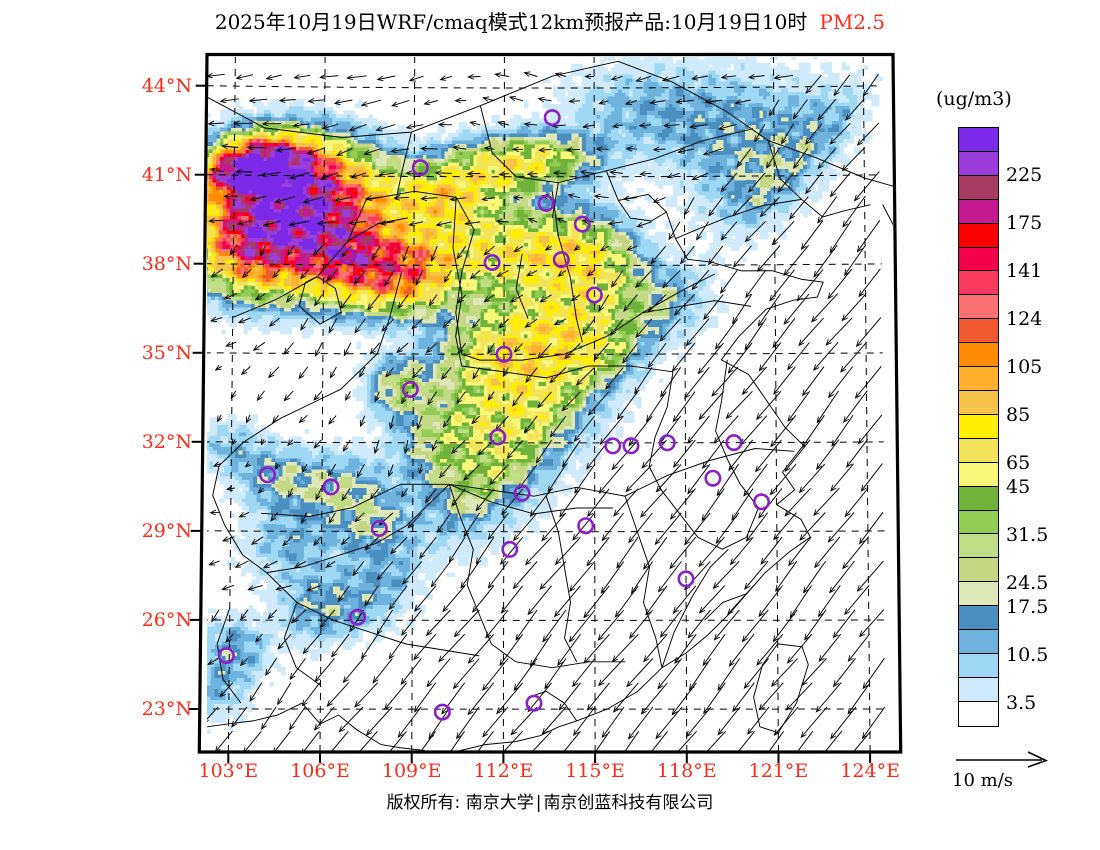 This screenshot has width=1100, height=850. I want to click on lat-tick-38: 38°N, so click(166, 263).